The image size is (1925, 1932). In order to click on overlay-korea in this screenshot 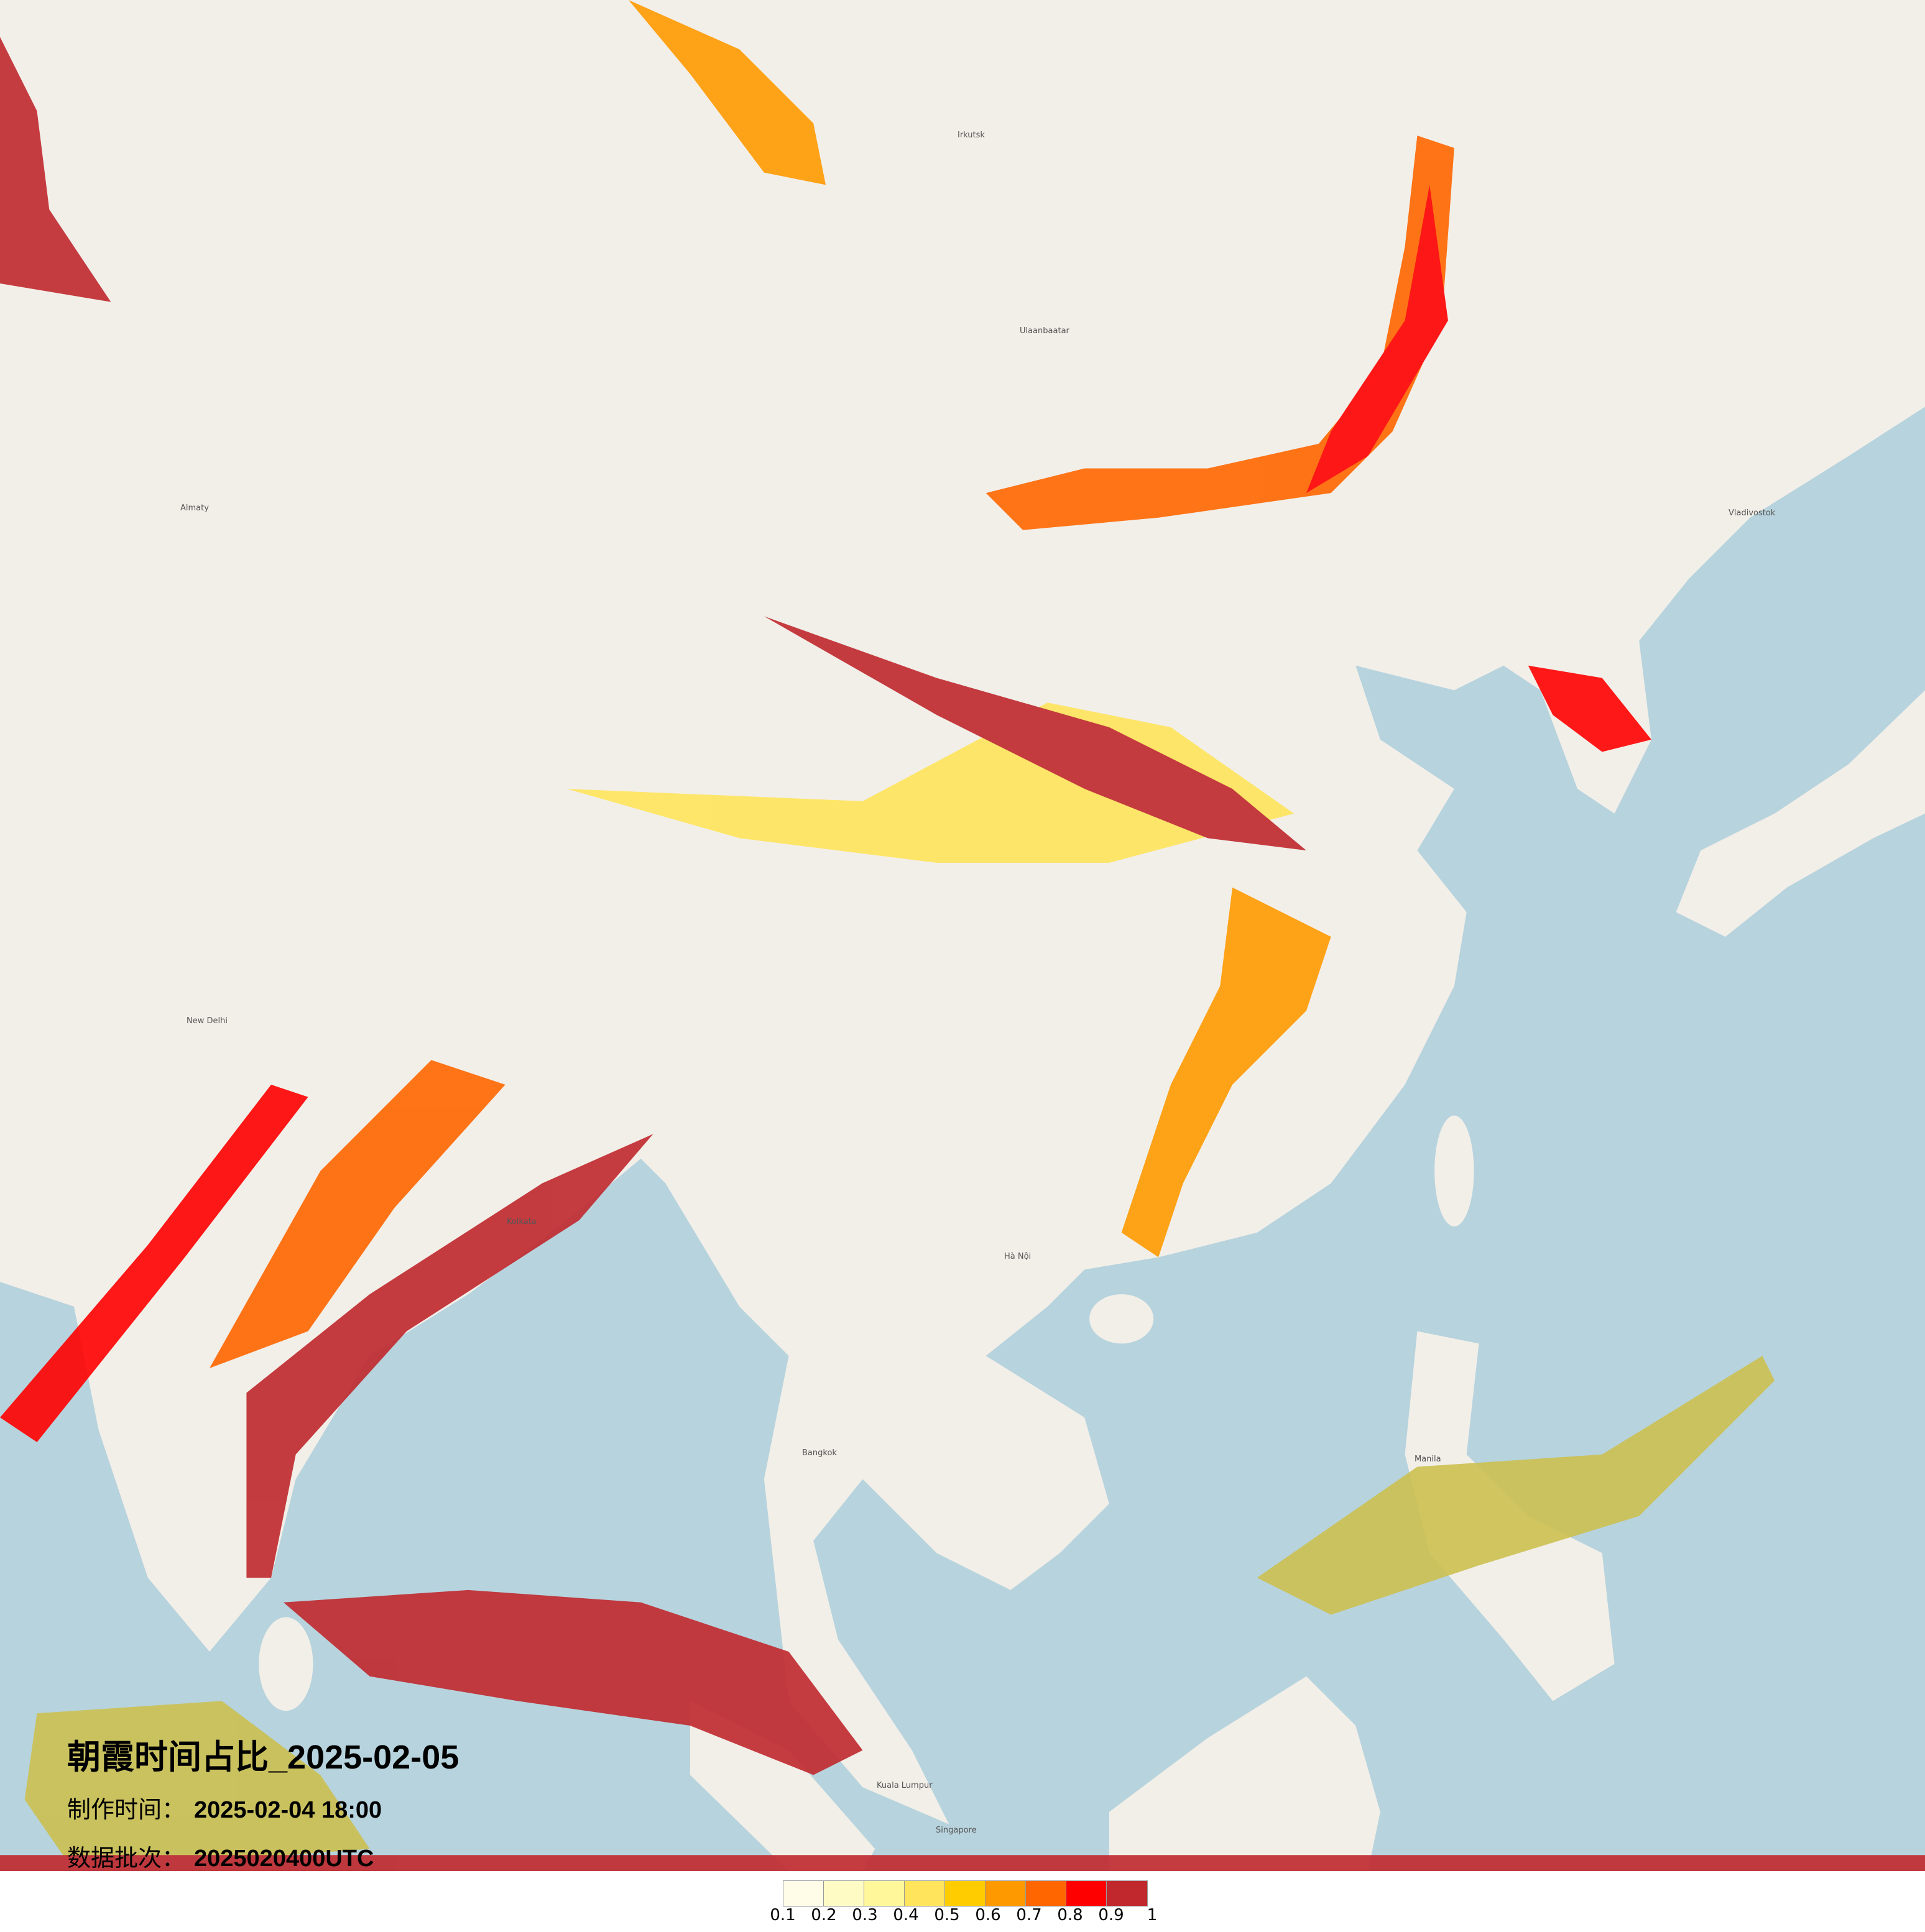, I will do `click(1589, 708)`.